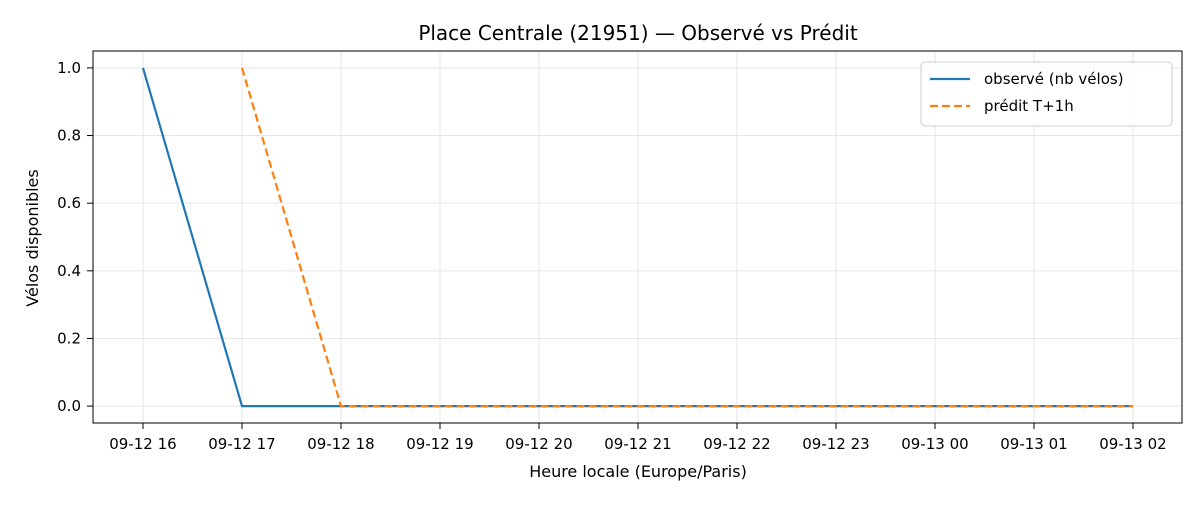  Describe the element at coordinates (638, 471) in the screenshot. I see `x-axis-label: Heure locale (Europe/Paris)` at that location.